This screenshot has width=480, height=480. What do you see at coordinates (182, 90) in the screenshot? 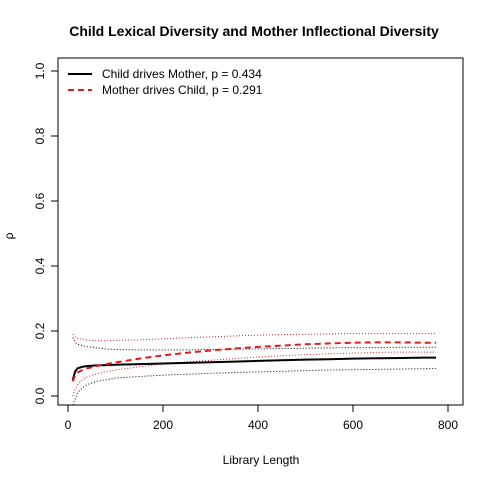
I see `legend-label-mother-drives-child: Mother drives Child, p = 0.291` at bounding box center [182, 90].